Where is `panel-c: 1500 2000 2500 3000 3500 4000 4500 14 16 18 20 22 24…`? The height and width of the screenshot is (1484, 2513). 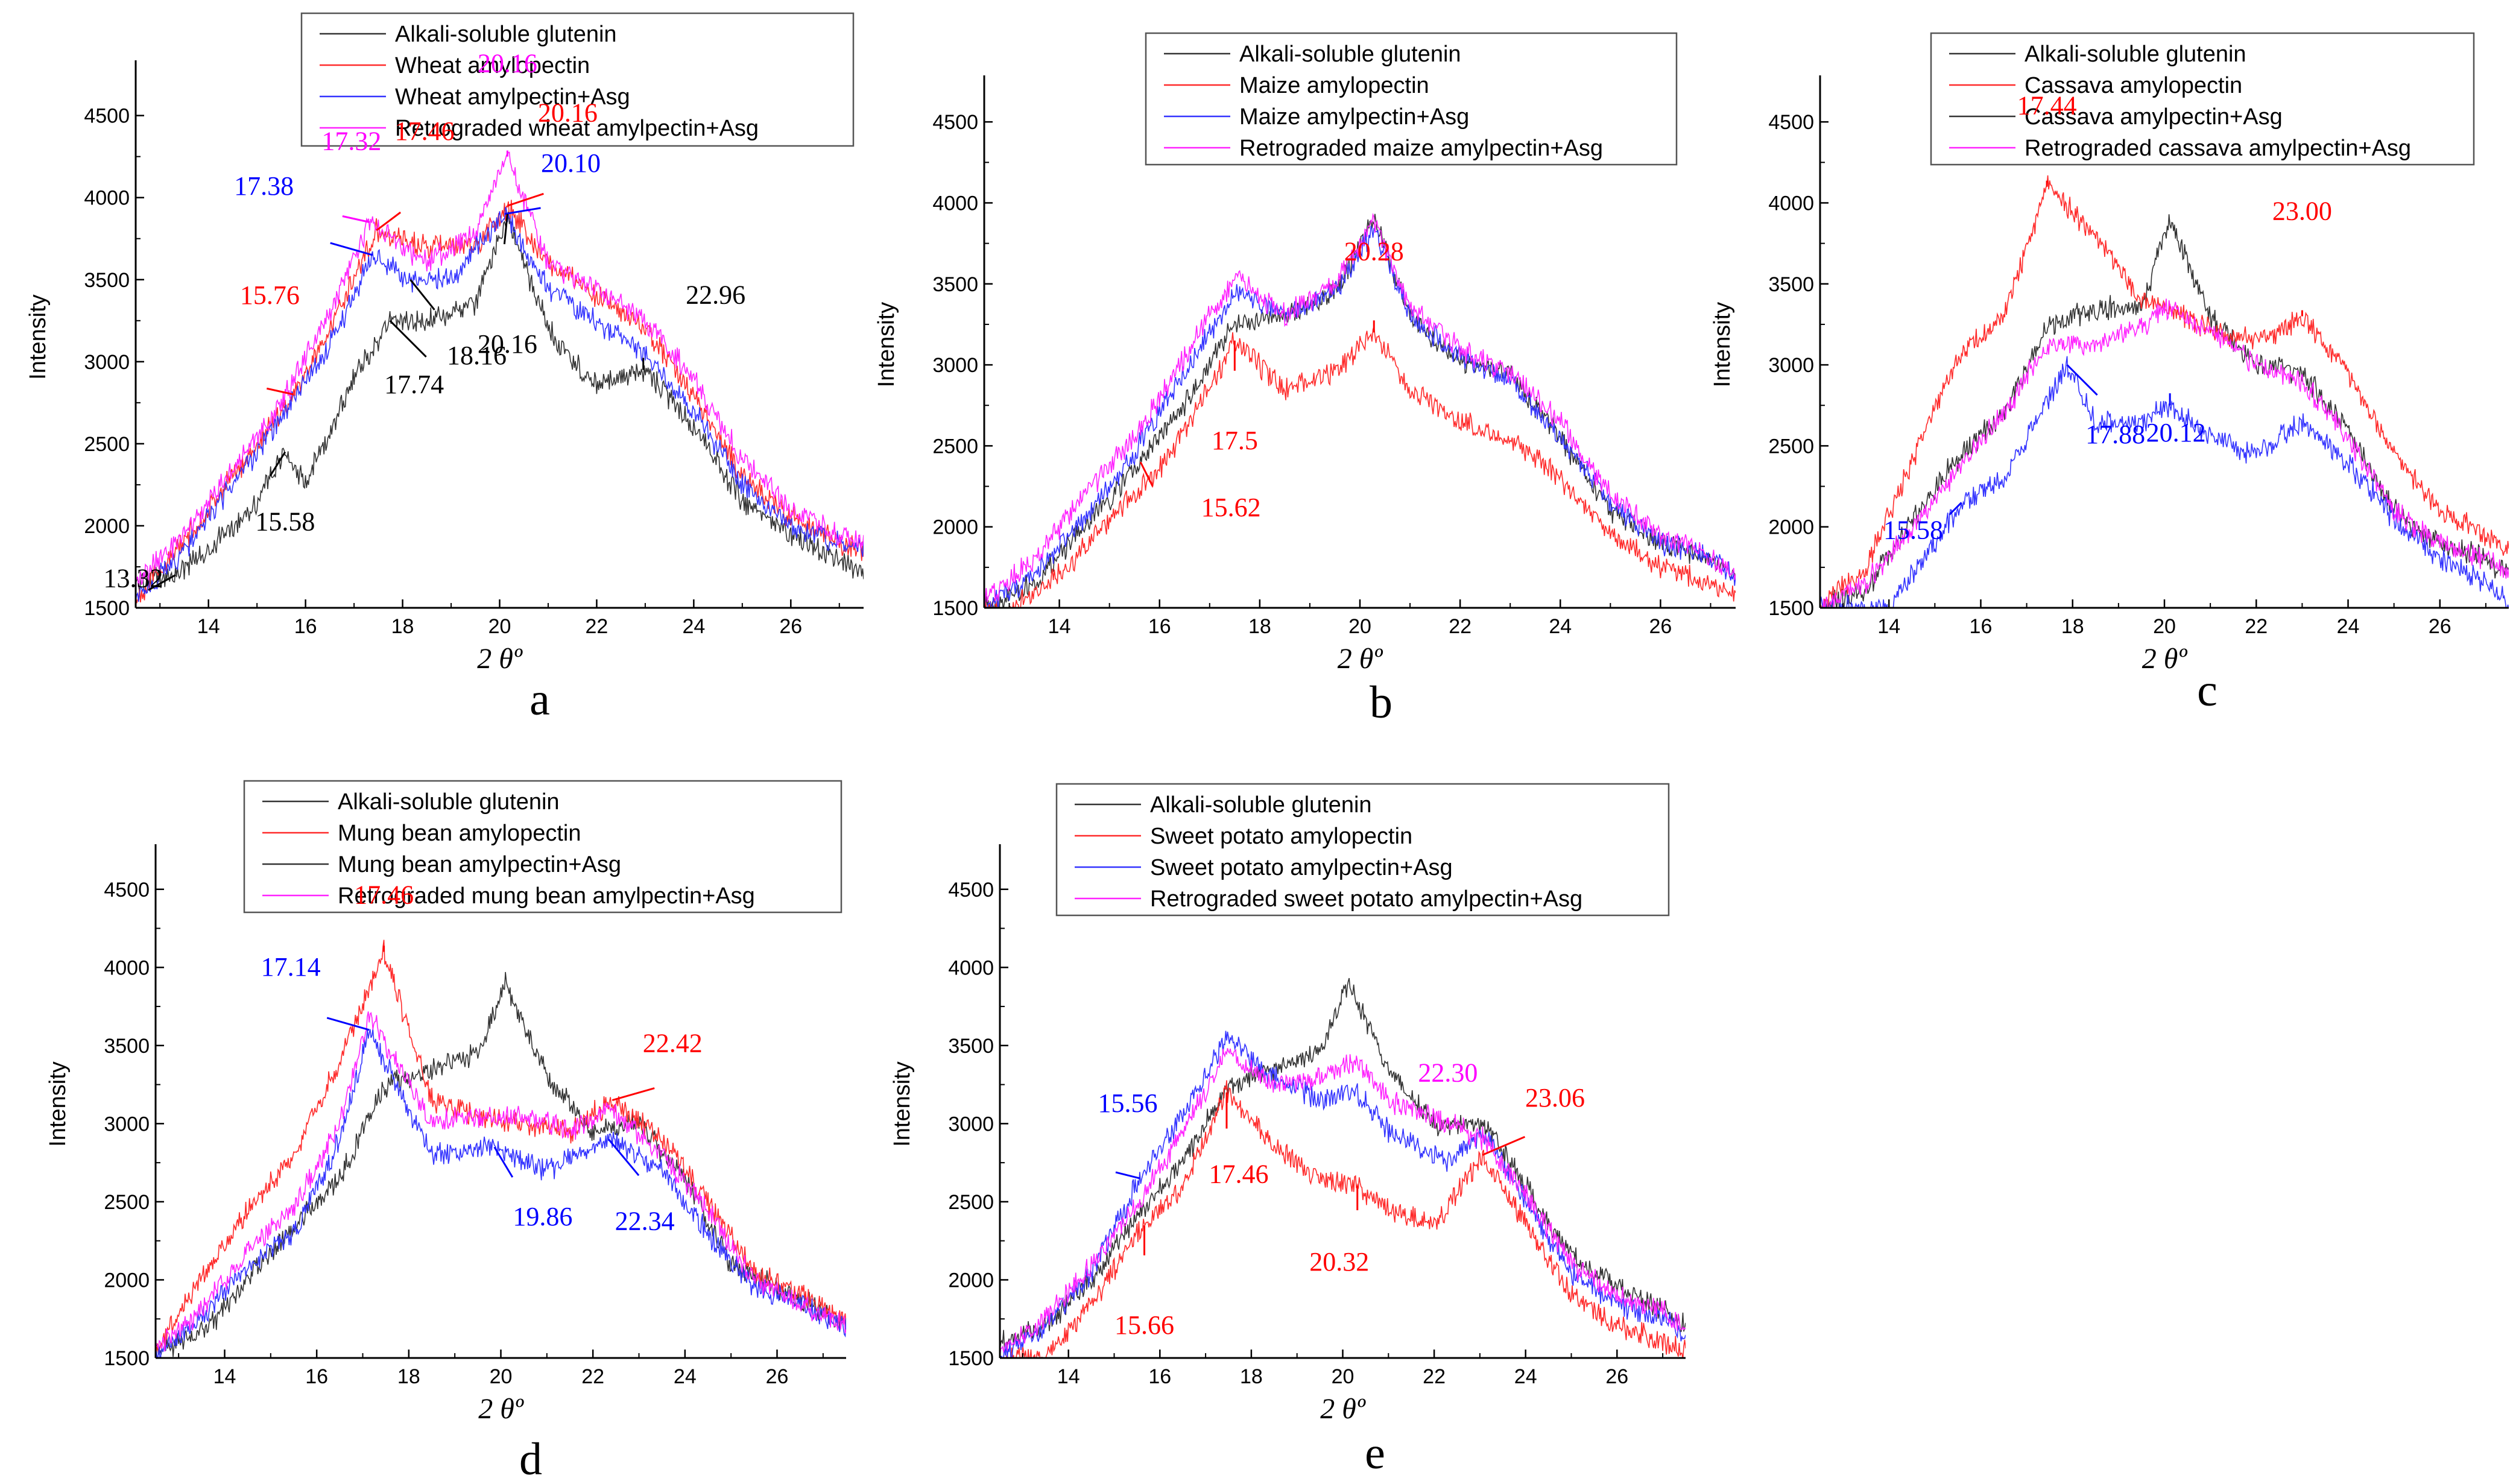 panel-c: 1500 2000 2500 3000 3500 4000 4500 14 16 18 20 22 24… is located at coordinates (2109, 374).